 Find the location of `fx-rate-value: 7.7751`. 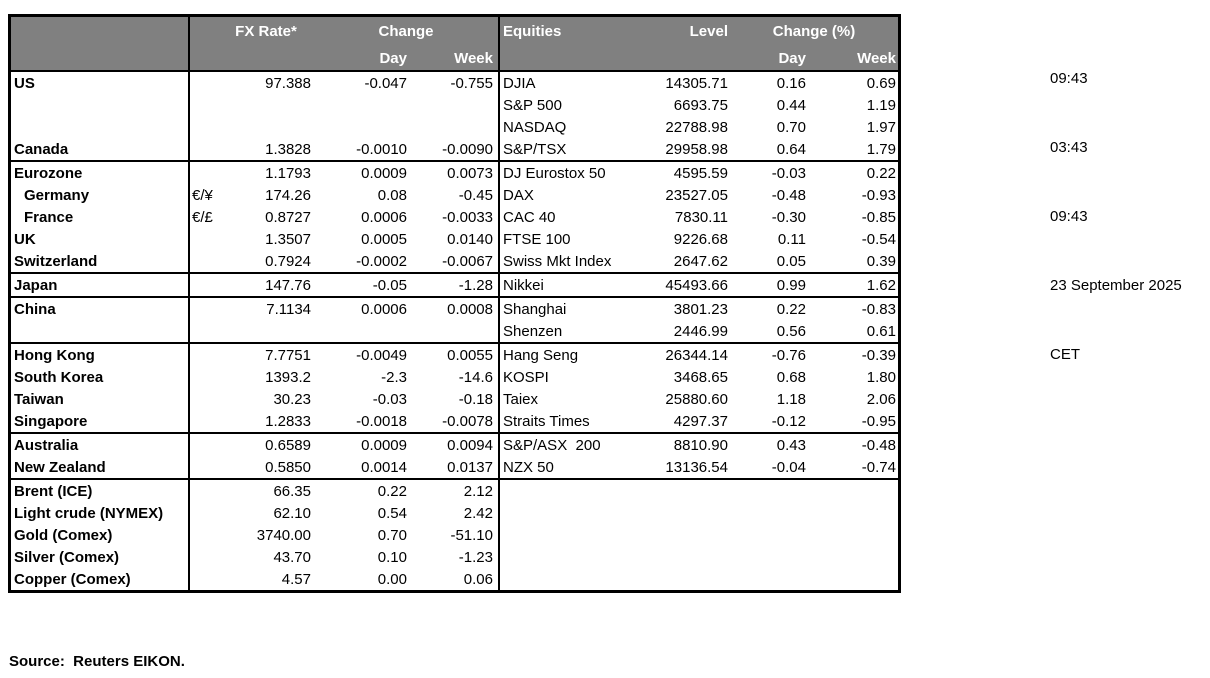

fx-rate-value: 7.7751 is located at coordinates (288, 355).